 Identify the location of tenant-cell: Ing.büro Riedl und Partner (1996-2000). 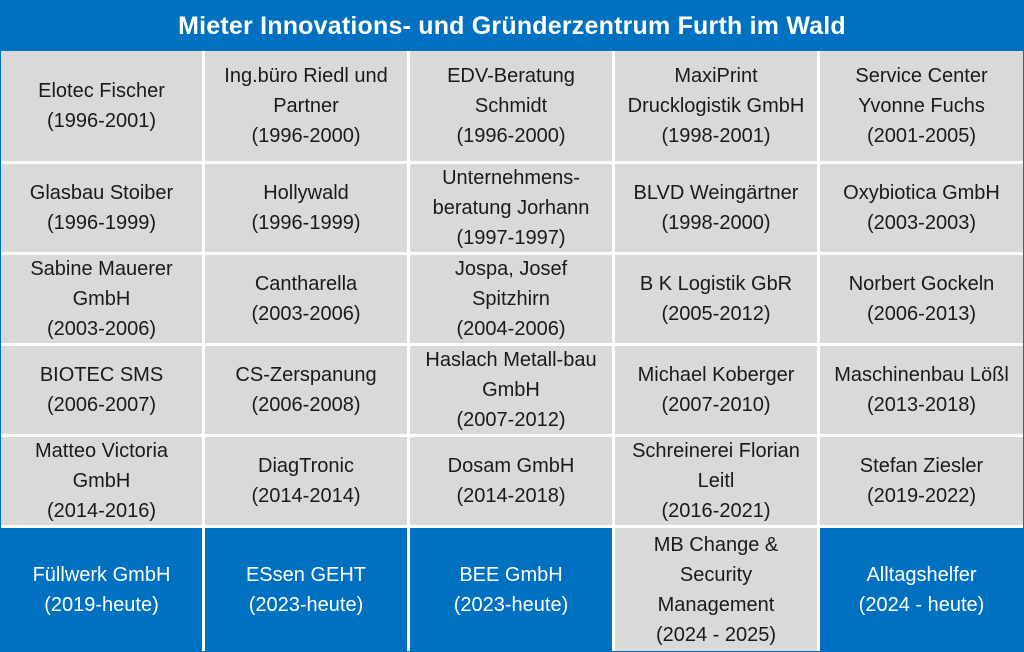
(307, 107).